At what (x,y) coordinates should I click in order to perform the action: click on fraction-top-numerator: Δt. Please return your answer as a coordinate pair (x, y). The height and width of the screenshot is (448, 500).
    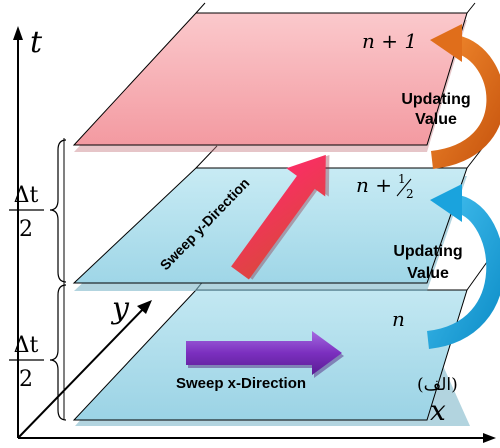
    Looking at the image, I should click on (26, 195).